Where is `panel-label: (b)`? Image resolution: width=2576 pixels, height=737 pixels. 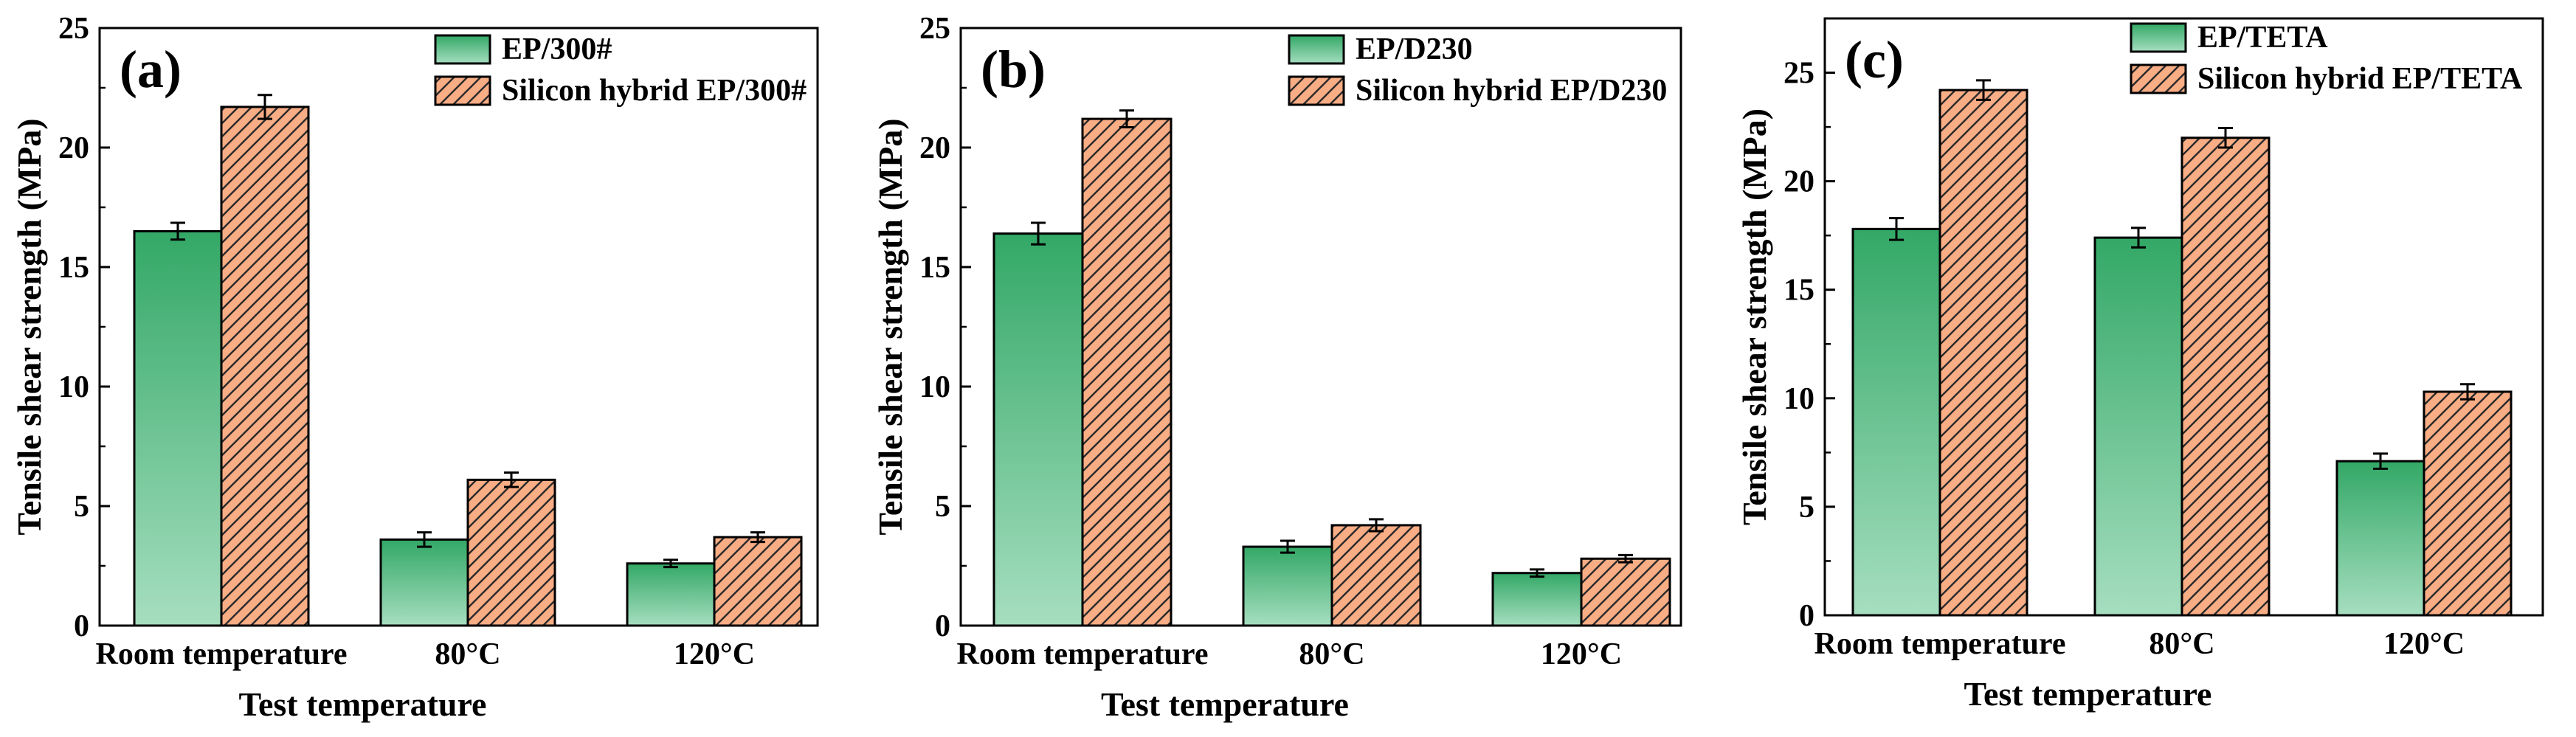
panel-label: (b) is located at coordinates (1013, 69).